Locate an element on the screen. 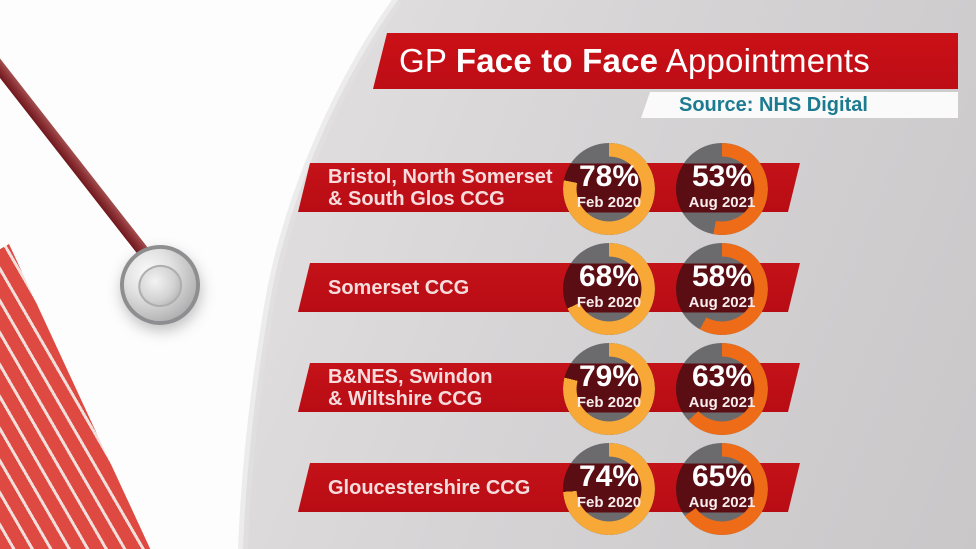  ccg-name-line2: & South Glos CCG is located at coordinates (416, 198).